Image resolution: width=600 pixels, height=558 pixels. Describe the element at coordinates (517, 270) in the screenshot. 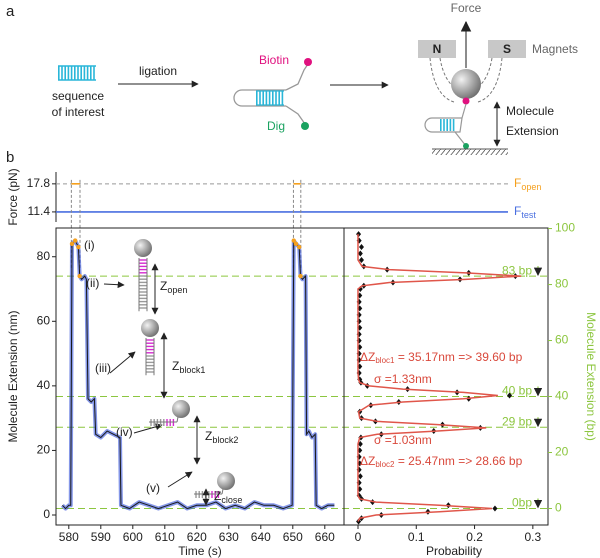

I see `bp-label: 83 bp` at that location.